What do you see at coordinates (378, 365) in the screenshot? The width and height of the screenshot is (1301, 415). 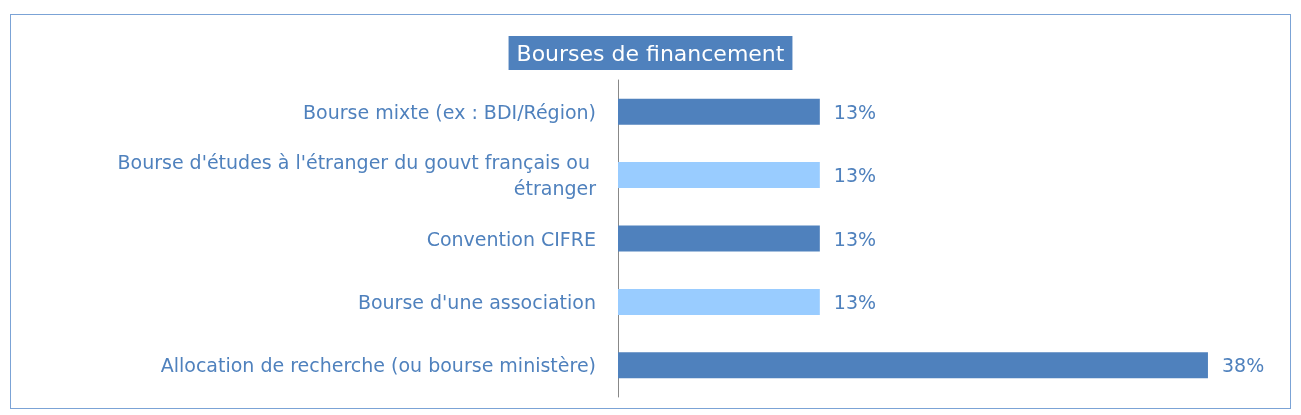 I see `y-tick-label: Allocation de recherche (ou bourse ministère)` at bounding box center [378, 365].